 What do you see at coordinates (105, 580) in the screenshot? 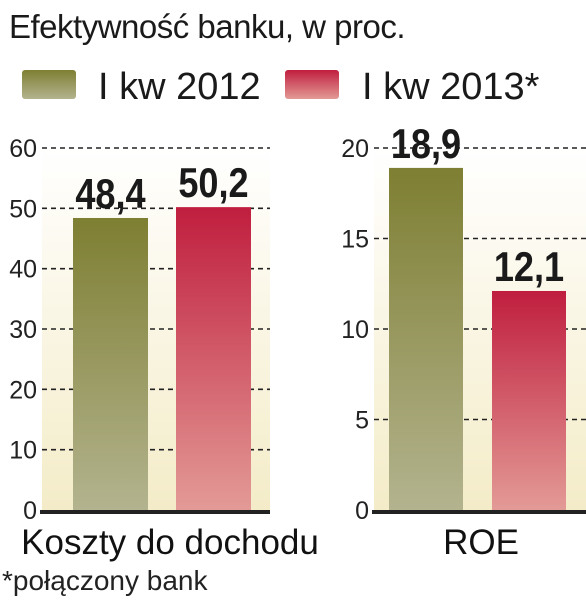
I see `chart-footnote: *połączony bank` at bounding box center [105, 580].